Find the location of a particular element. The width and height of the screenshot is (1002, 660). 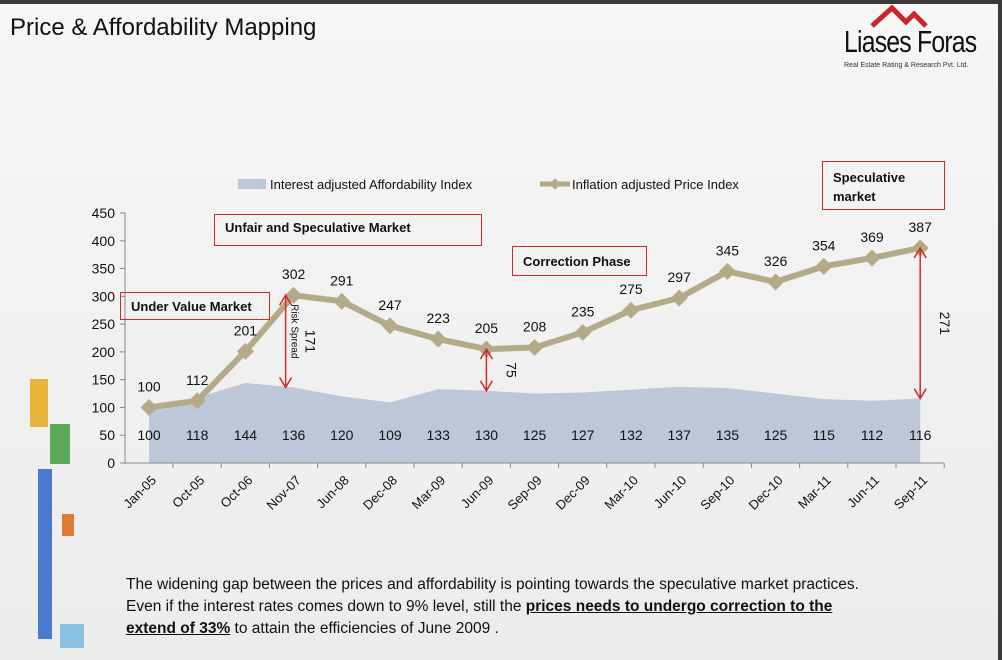

price-data-label: 354 is located at coordinates (824, 245).